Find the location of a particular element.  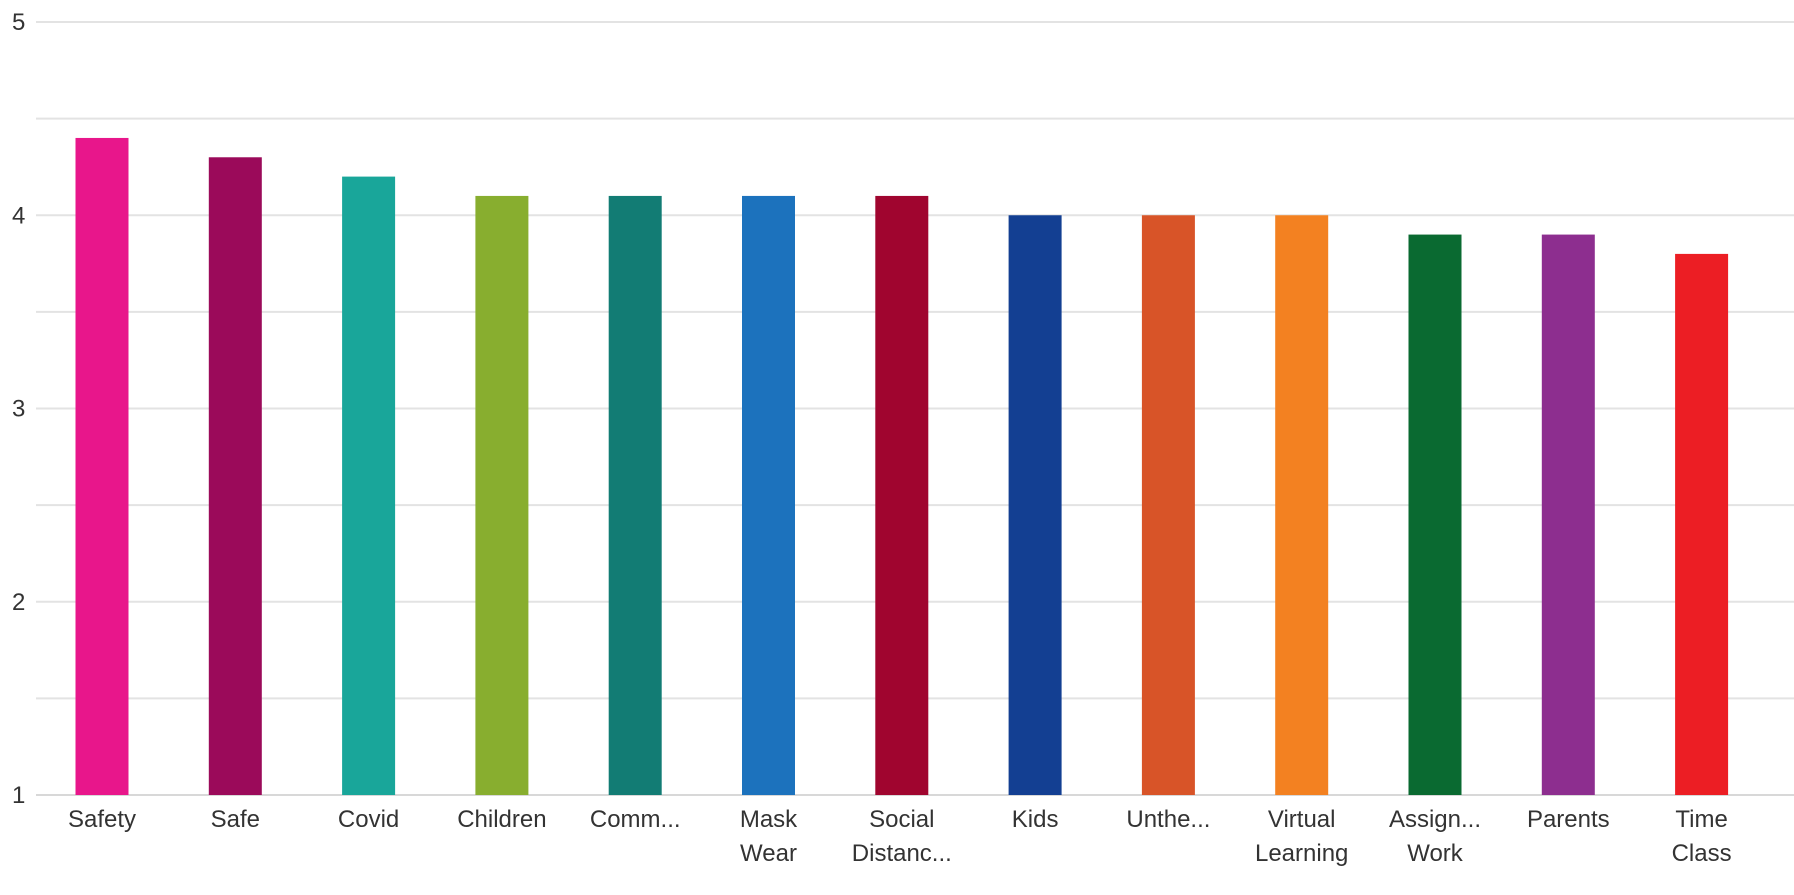

x-category-label: Parents is located at coordinates (1568, 819).